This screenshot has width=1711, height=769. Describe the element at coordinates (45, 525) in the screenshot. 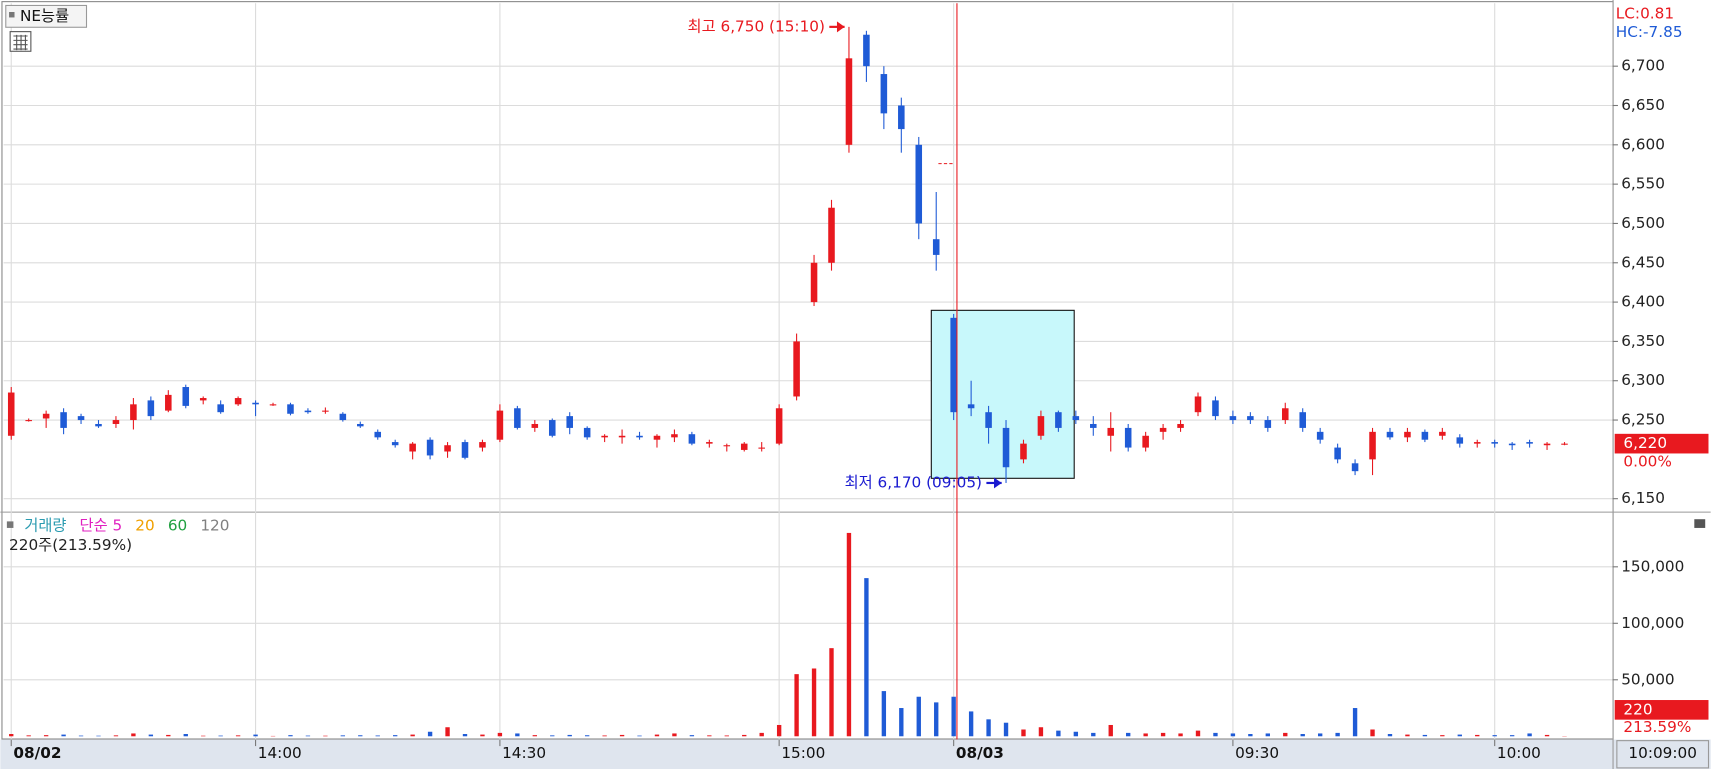

I see `legend-entry: 거래량` at that location.